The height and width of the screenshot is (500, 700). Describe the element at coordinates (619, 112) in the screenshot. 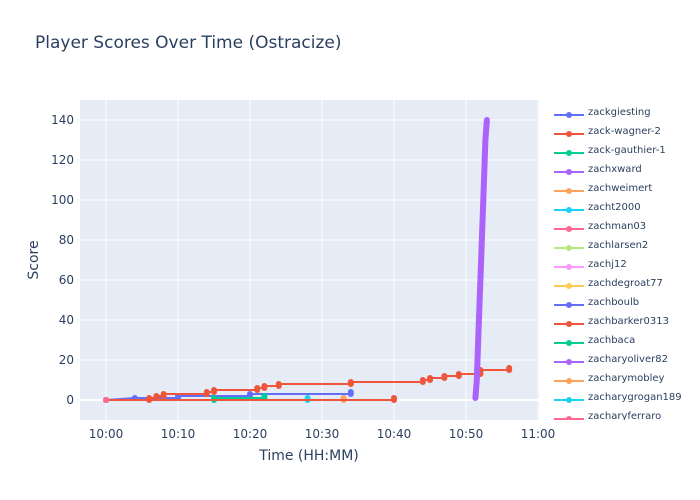

I see `legend-label: zackgiesting` at that location.